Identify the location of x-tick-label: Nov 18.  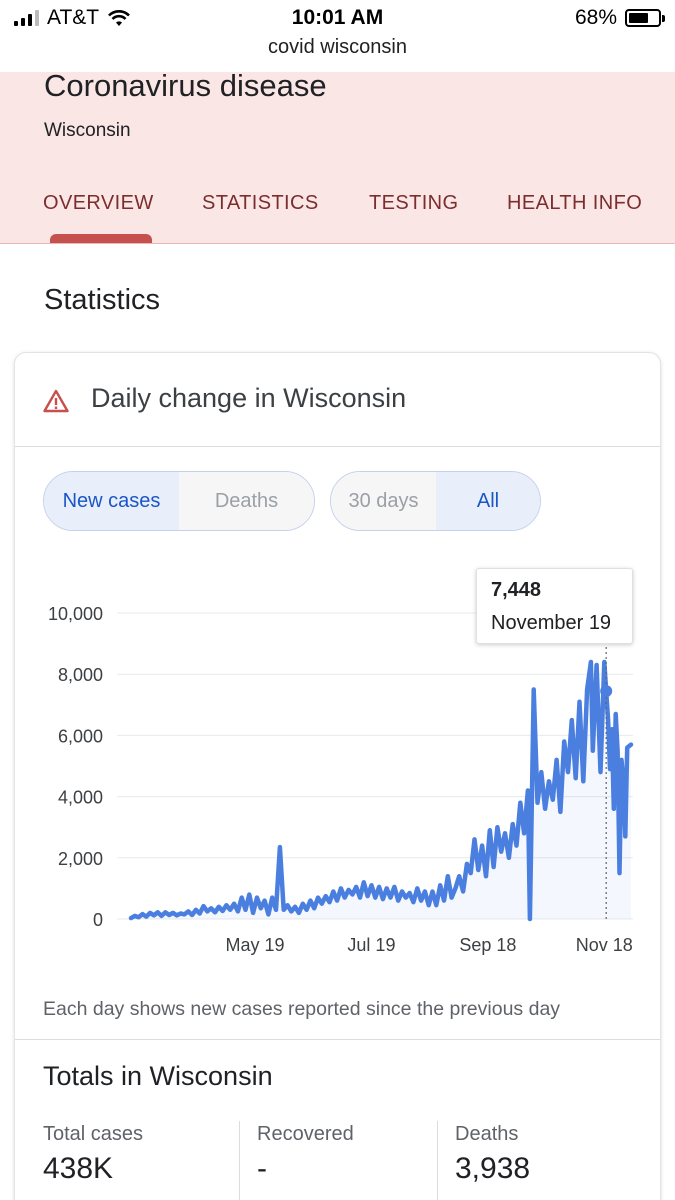
(604, 945).